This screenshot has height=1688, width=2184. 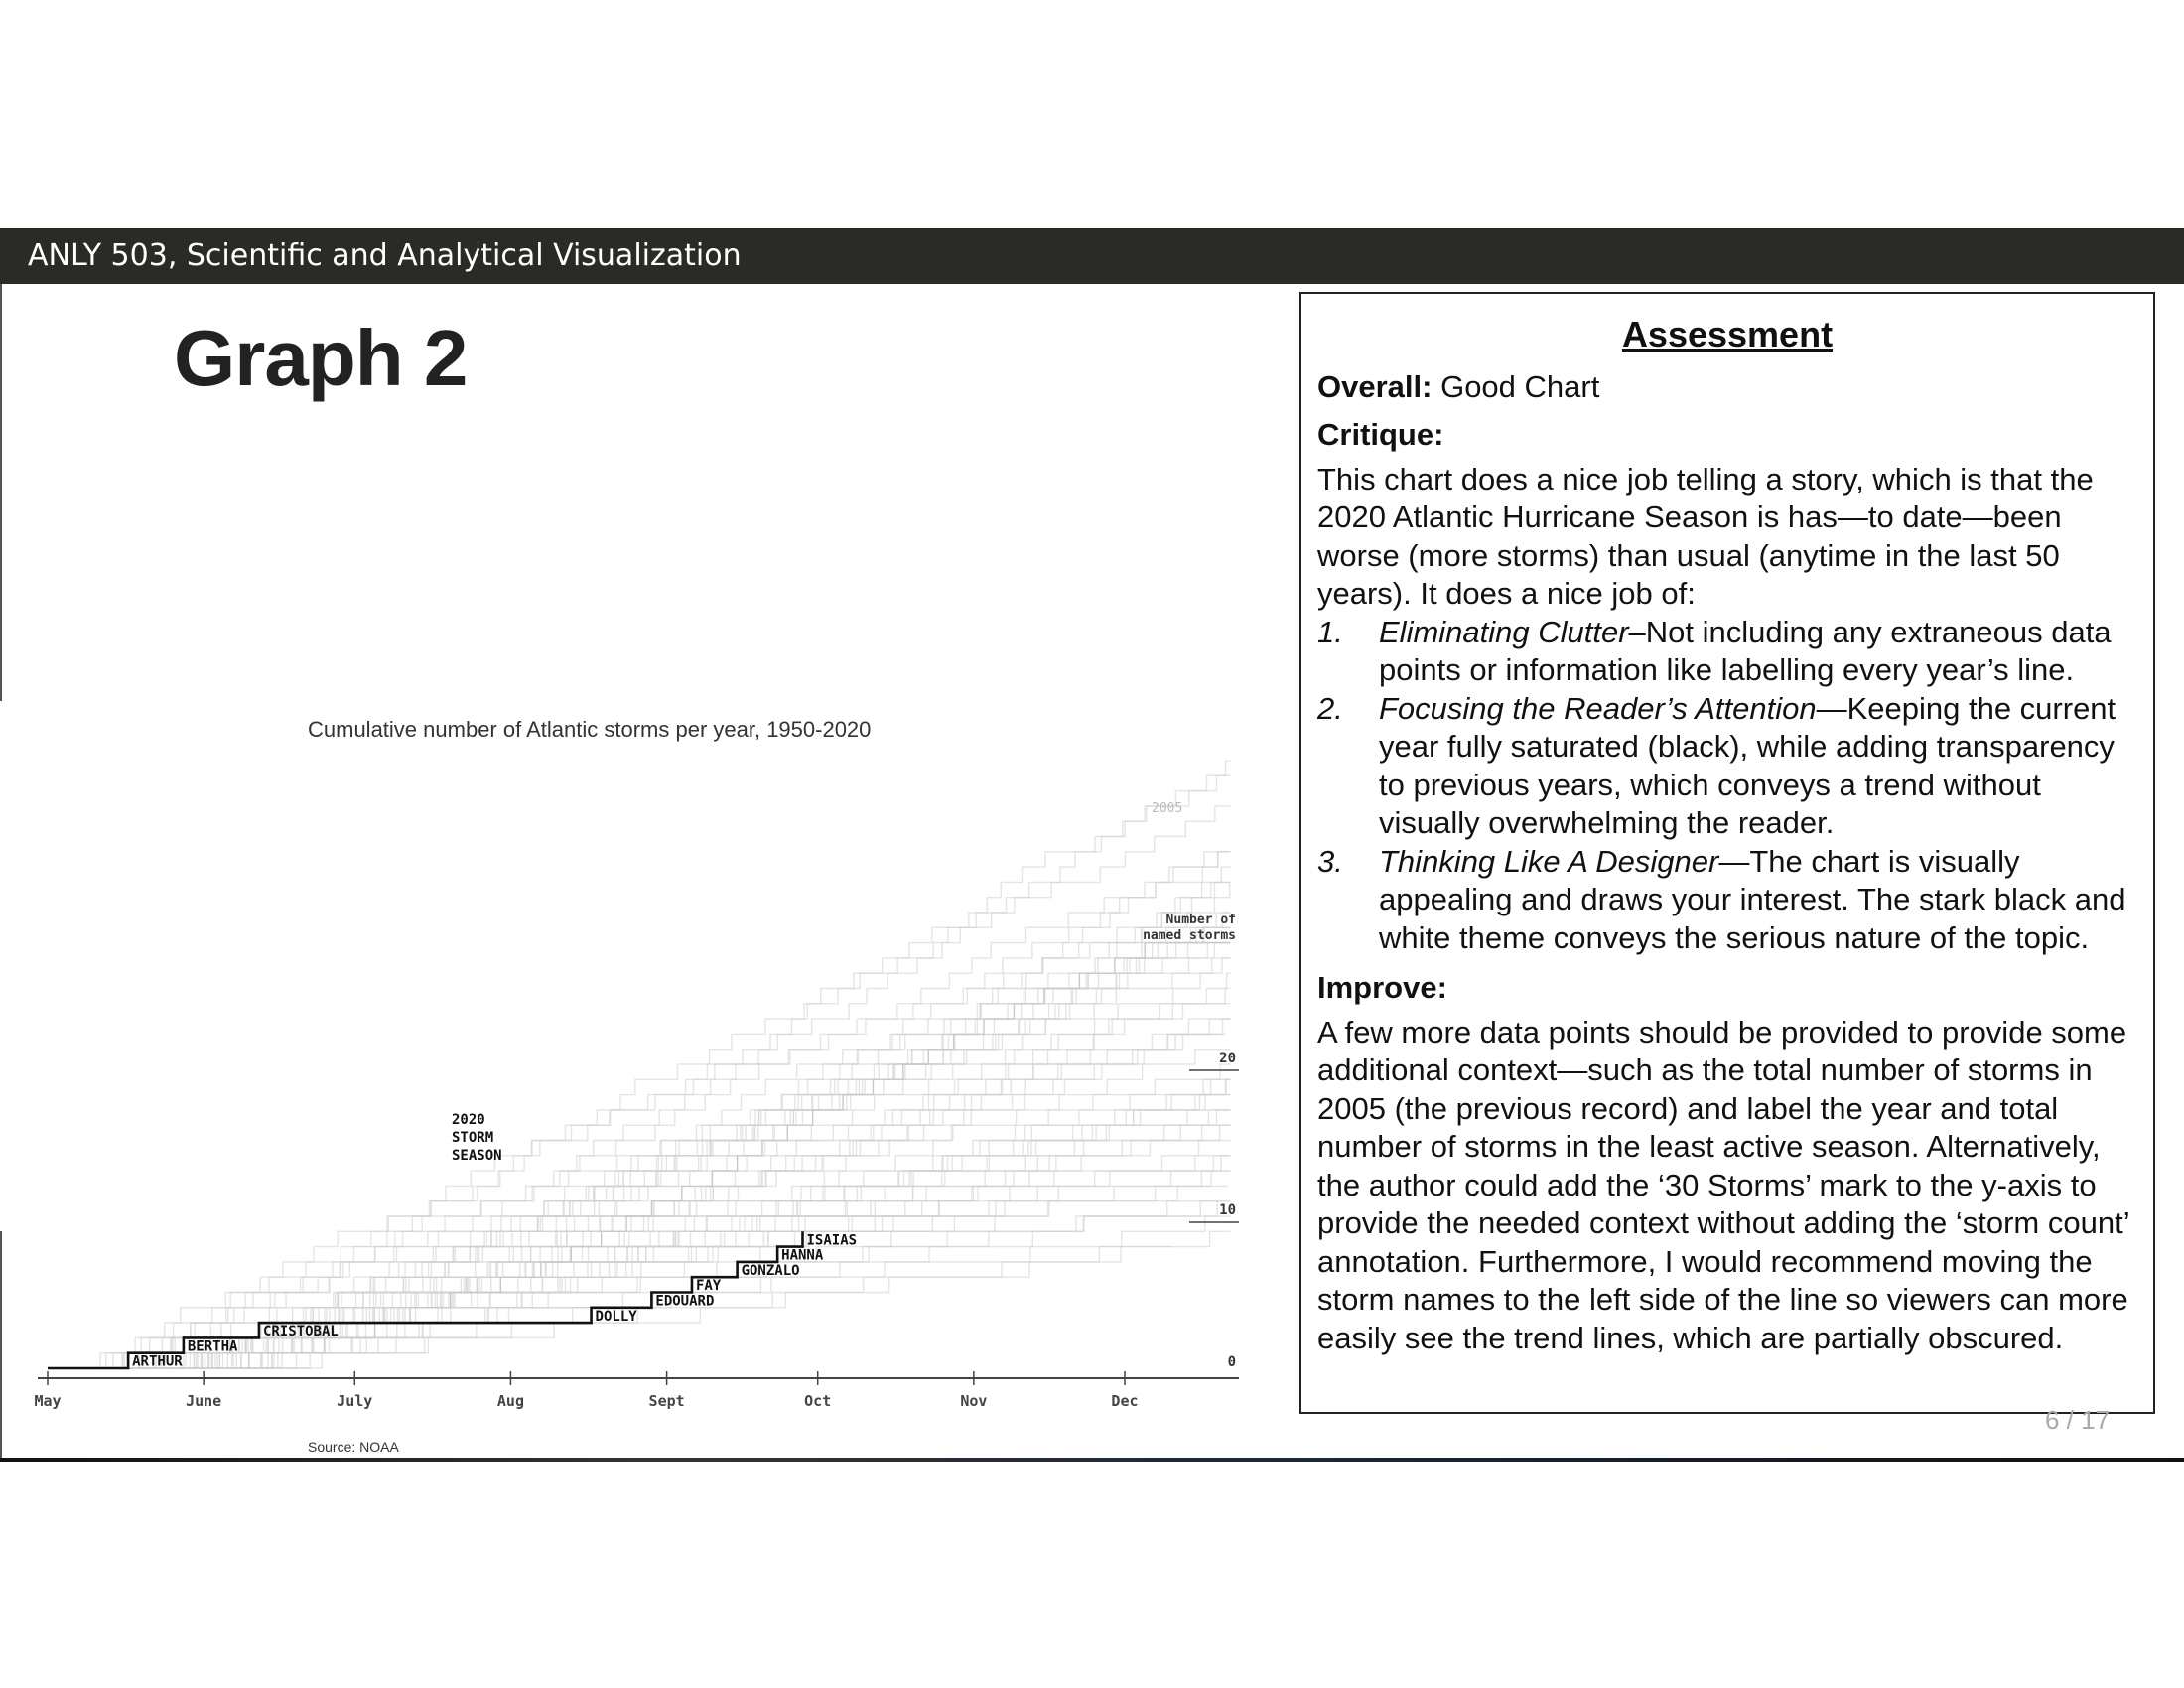 I want to click on list-number: 3., so click(x=1330, y=861).